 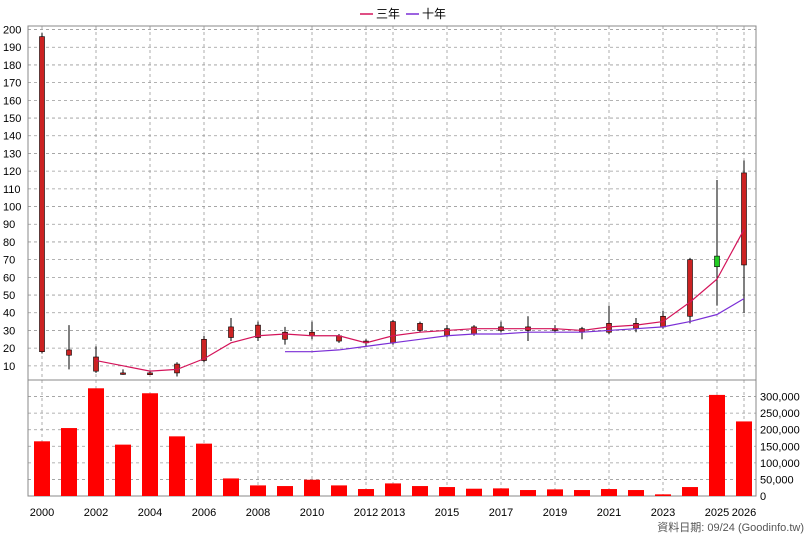 I want to click on volume-tick-label: 0, so click(x=763, y=497).